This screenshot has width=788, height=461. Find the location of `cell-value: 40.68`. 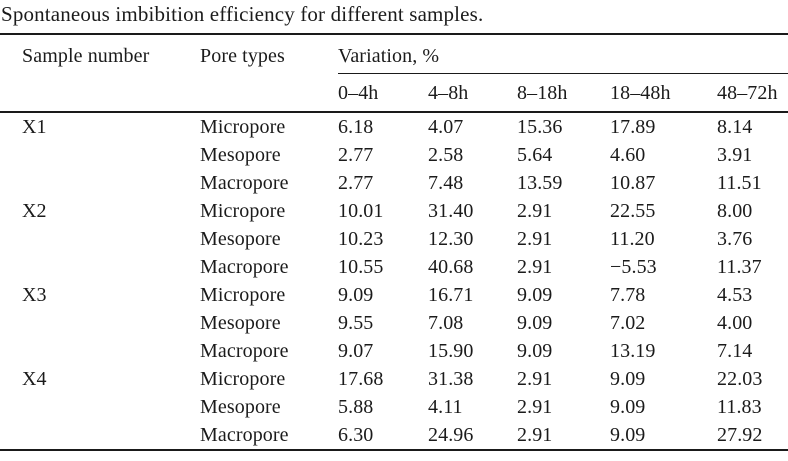

cell-value: 40.68 is located at coordinates (451, 267).